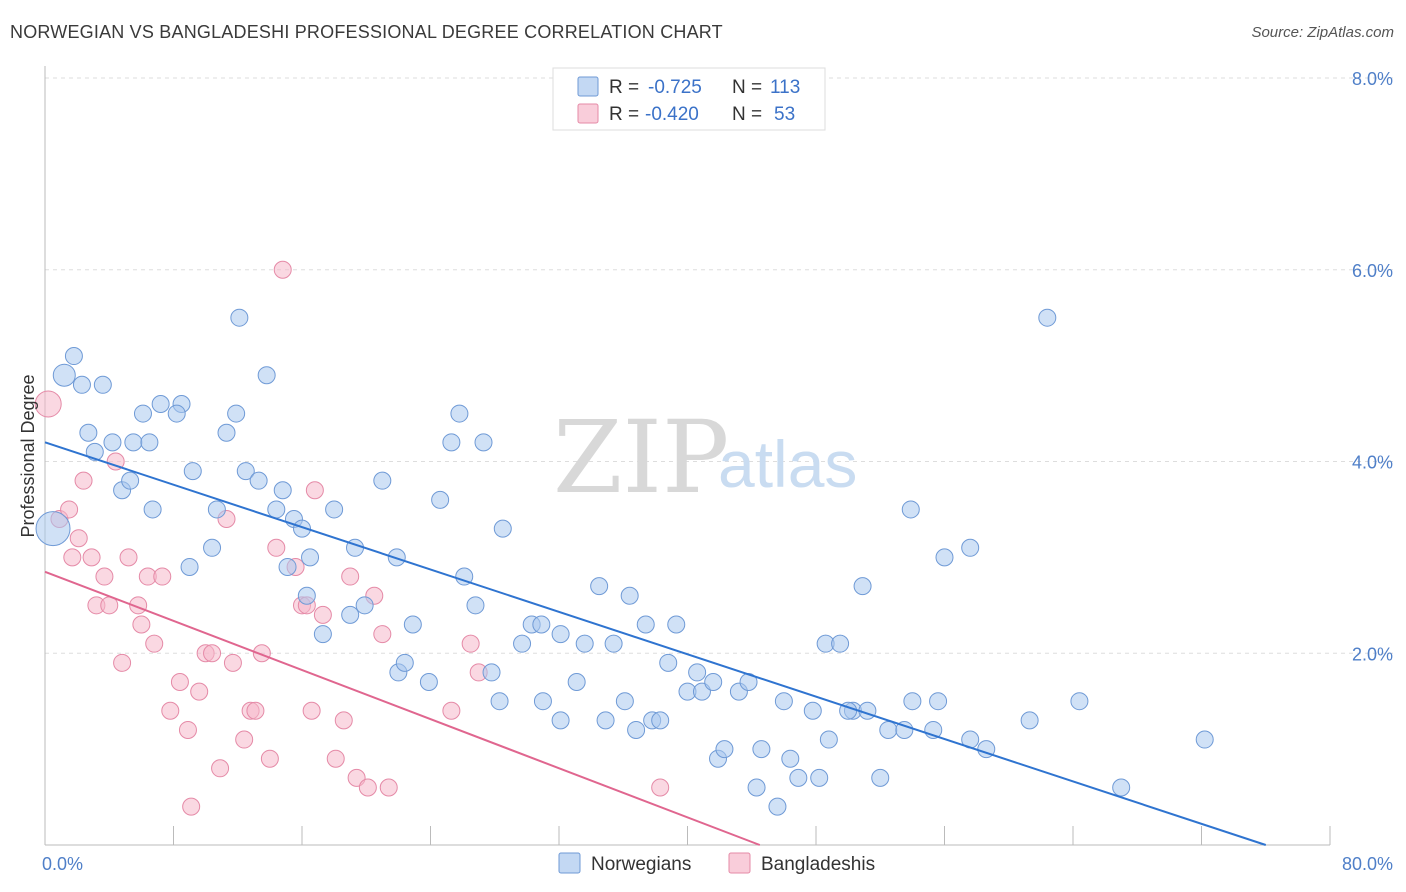 The width and height of the screenshot is (1406, 892). What do you see at coordinates (28, 455) in the screenshot?
I see `y-axis-label: Professional Degree` at bounding box center [28, 455].